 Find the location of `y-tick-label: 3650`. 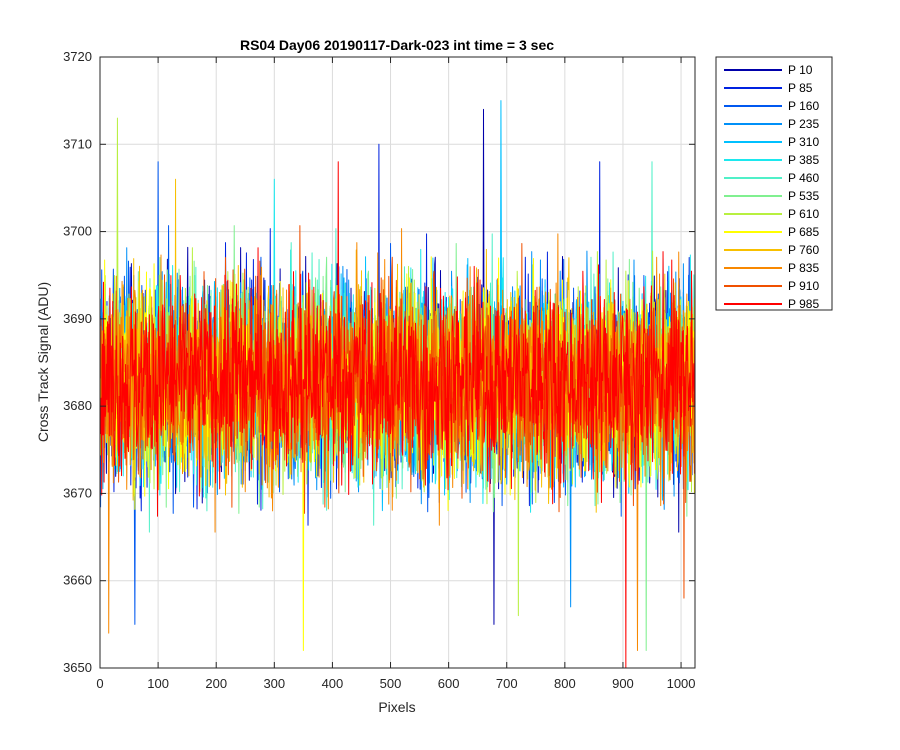

y-tick-label: 3650 is located at coordinates (77, 667).